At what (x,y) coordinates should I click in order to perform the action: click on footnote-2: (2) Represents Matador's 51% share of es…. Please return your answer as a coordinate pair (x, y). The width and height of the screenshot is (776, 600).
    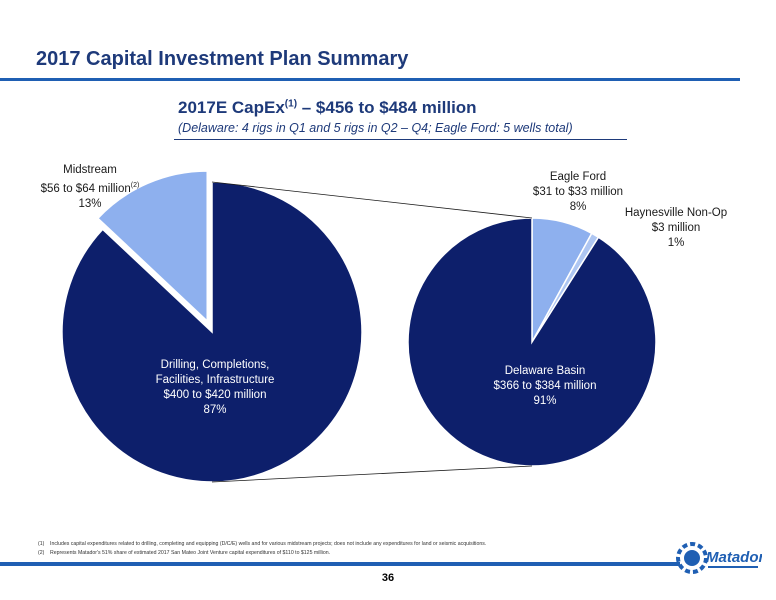
    Looking at the image, I should click on (262, 553).